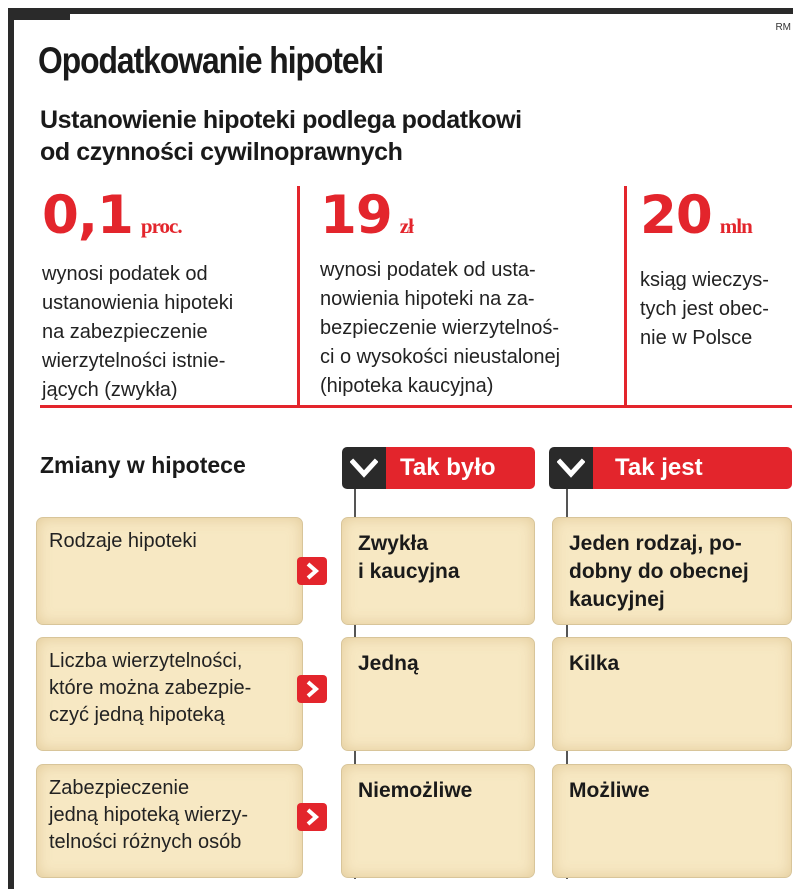 The width and height of the screenshot is (805, 889). I want to click on value-line: kaucyjnej, so click(617, 599).